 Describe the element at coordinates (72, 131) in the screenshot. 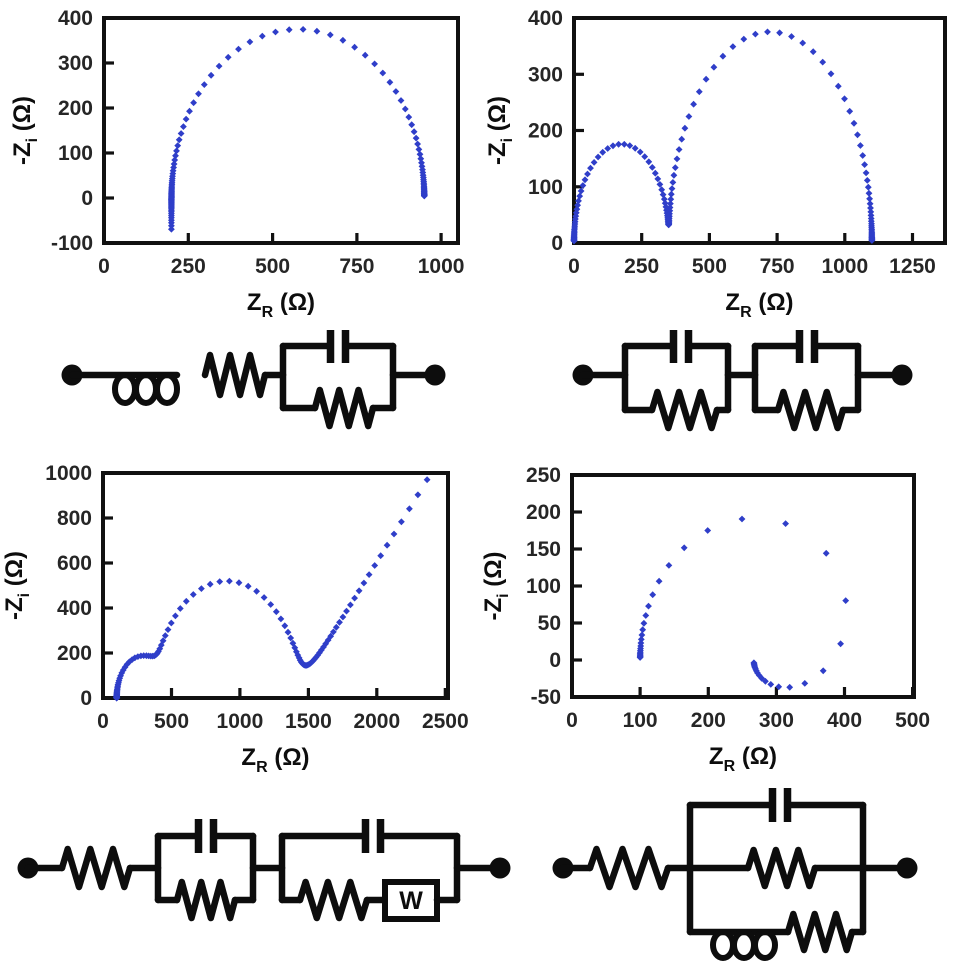

I see `y-tick-labels: -100 0 100 200 300 400` at that location.